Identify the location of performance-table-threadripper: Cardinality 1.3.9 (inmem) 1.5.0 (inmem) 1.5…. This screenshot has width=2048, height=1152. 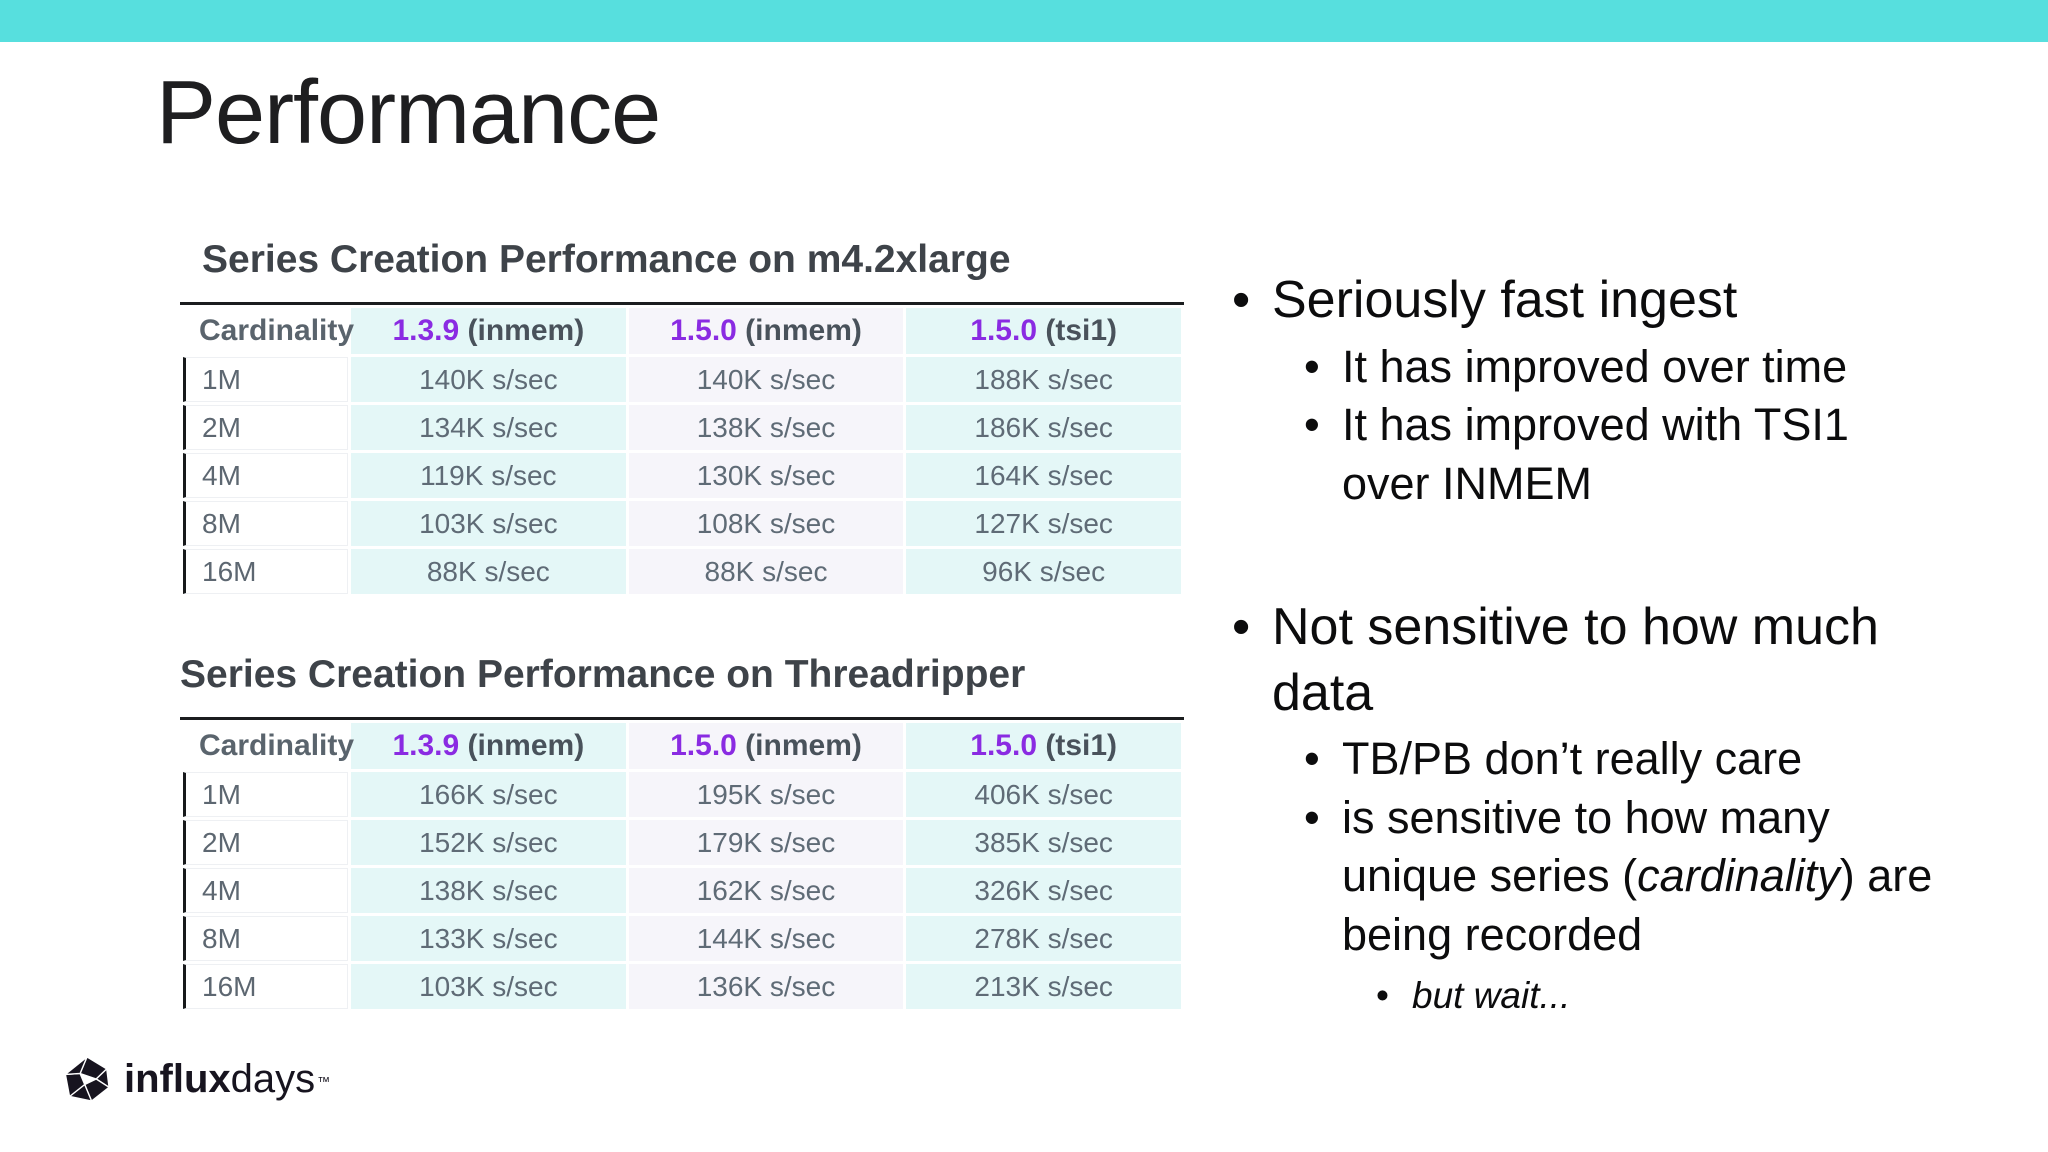
(682, 864).